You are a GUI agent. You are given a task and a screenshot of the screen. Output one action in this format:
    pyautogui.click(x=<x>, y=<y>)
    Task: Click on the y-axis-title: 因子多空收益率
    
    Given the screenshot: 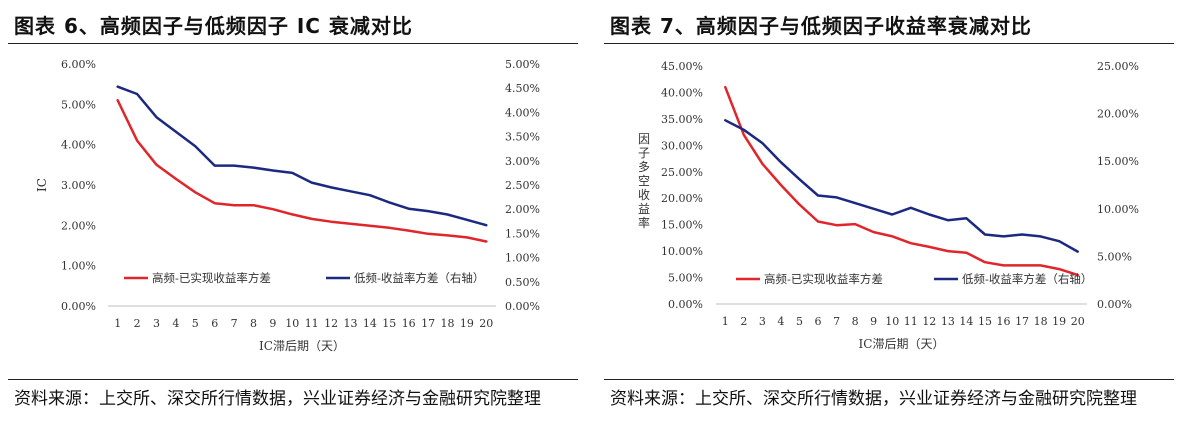 What is the action you would take?
    pyautogui.click(x=644, y=181)
    